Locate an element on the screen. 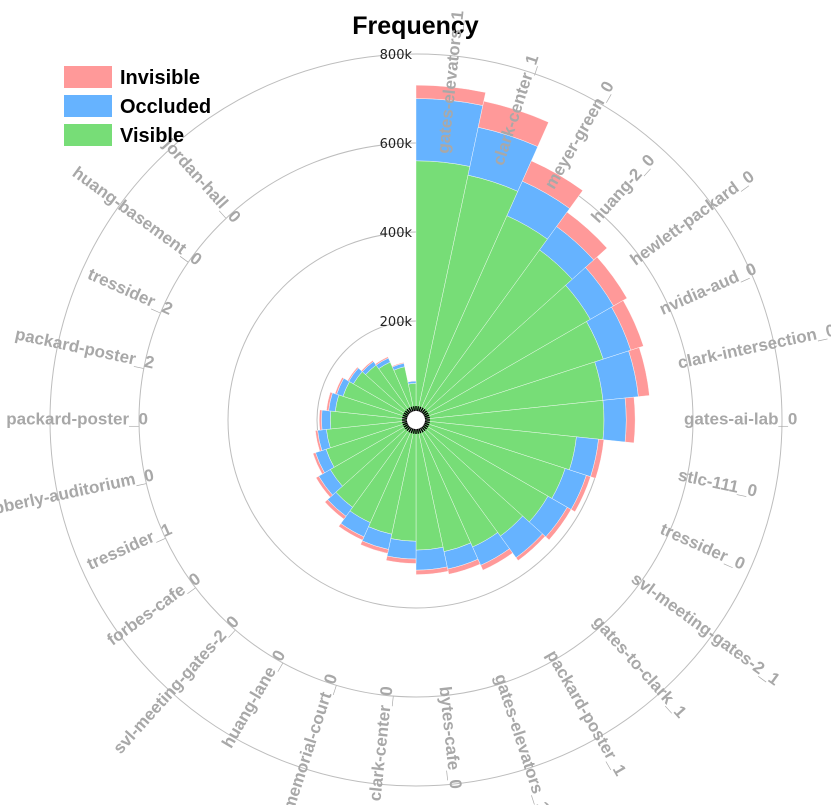 The image size is (831, 805). category-label: meyer-green_0 is located at coordinates (579, 135).